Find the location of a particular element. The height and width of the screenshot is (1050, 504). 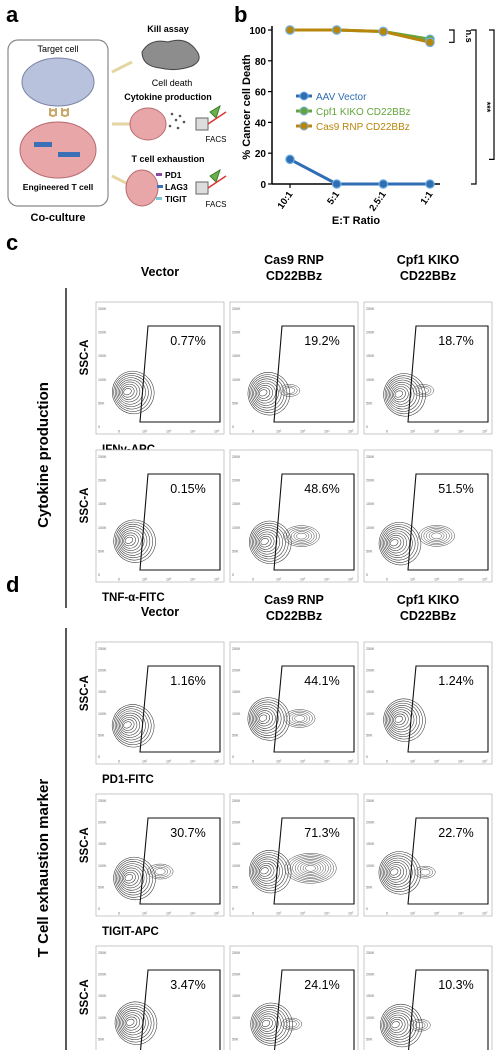

dna-construct-icon is located at coordinates (43, 144).